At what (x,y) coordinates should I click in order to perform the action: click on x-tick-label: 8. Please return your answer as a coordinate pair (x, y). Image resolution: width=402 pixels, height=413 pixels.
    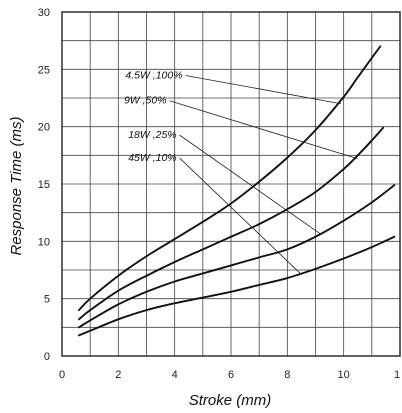
    Looking at the image, I should click on (287, 375).